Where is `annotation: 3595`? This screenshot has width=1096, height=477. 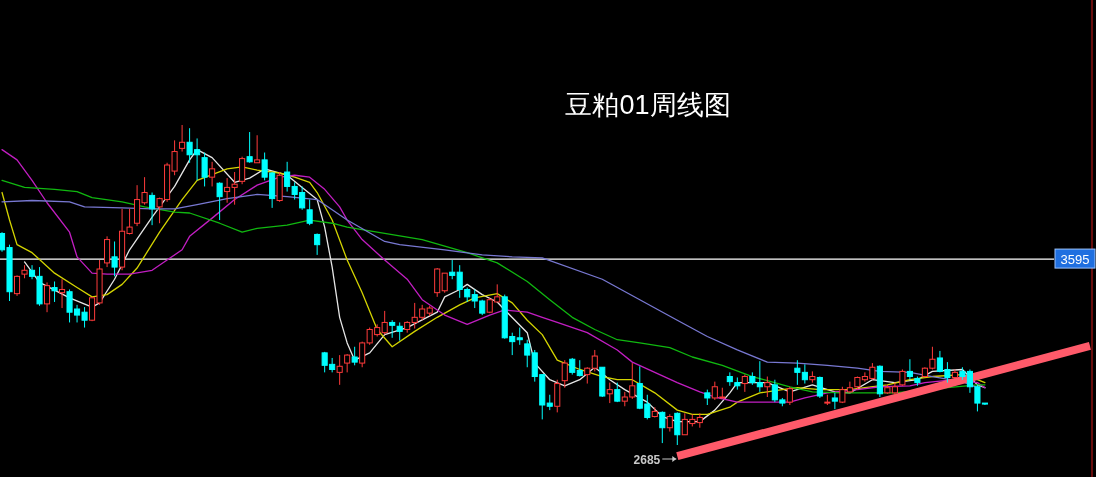 annotation: 3595 is located at coordinates (1075, 260).